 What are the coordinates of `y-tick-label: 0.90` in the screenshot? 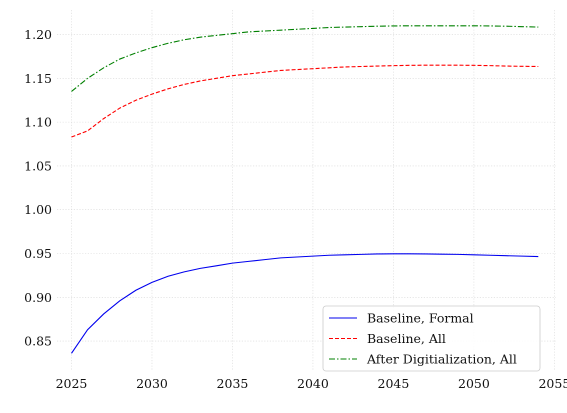 It's located at (38, 297).